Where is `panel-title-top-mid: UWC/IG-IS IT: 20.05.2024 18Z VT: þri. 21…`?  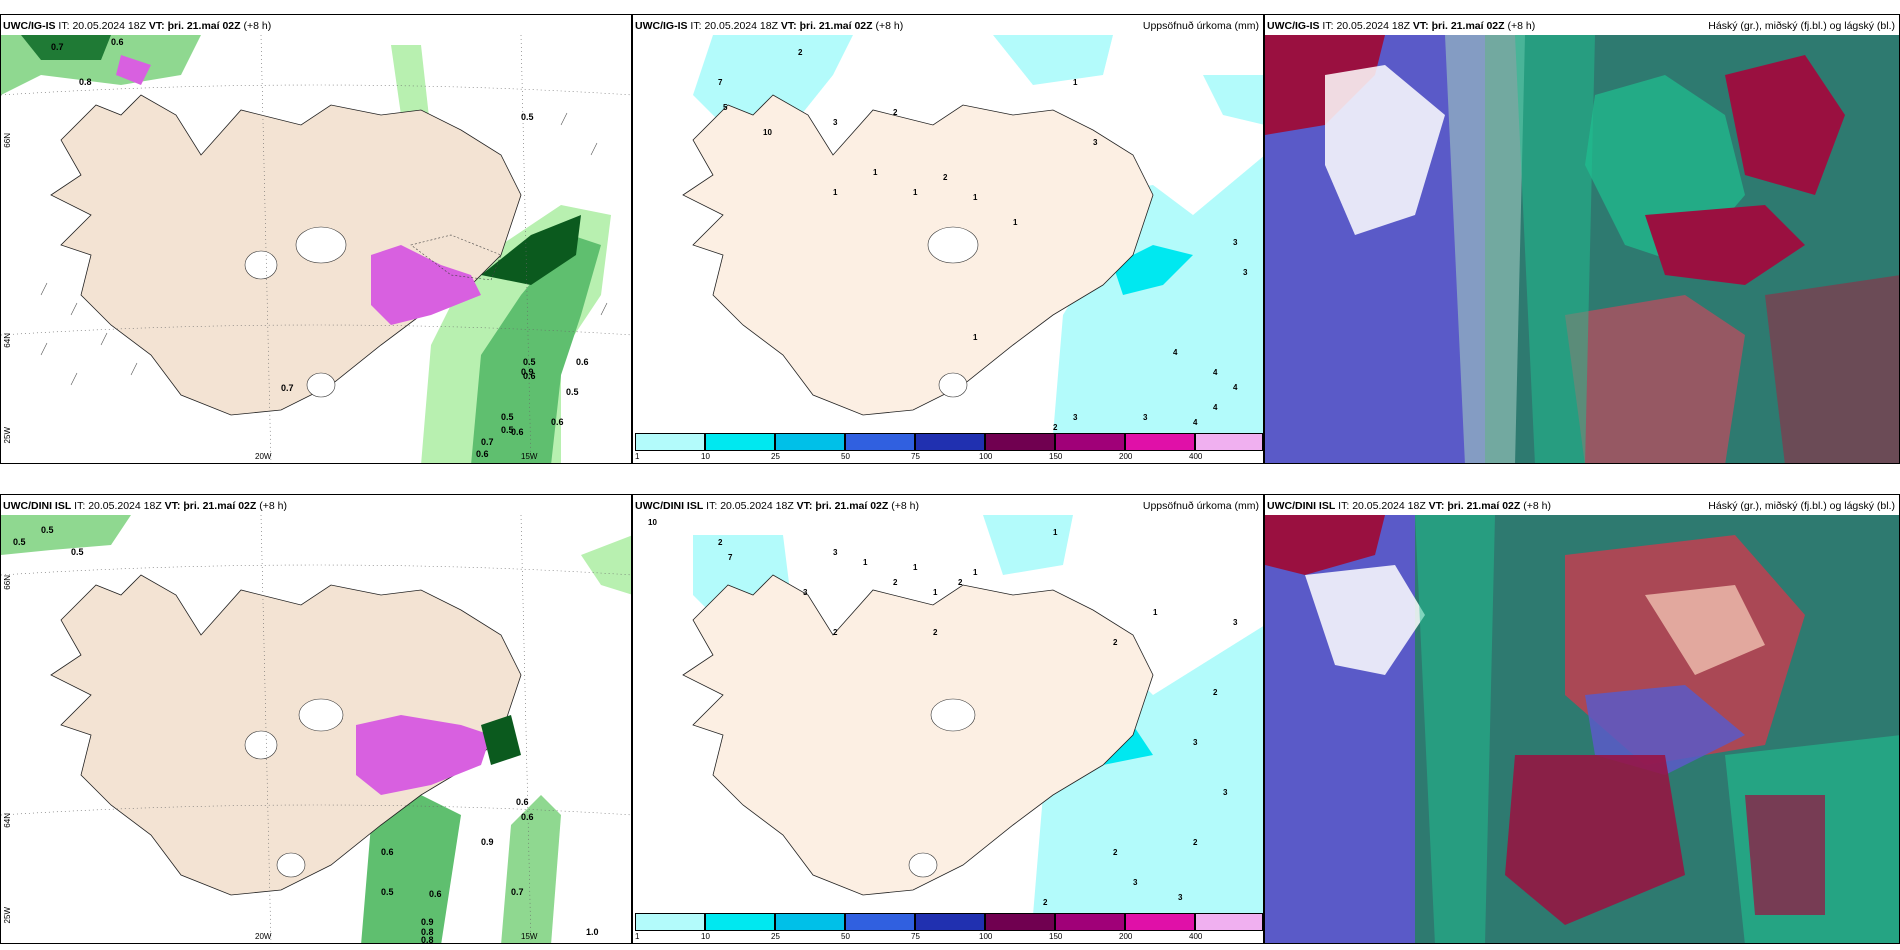
panel-title-top-mid: UWC/IG-IS IT: 20.05.2024 18Z VT: þri. 21… is located at coordinates (769, 26).